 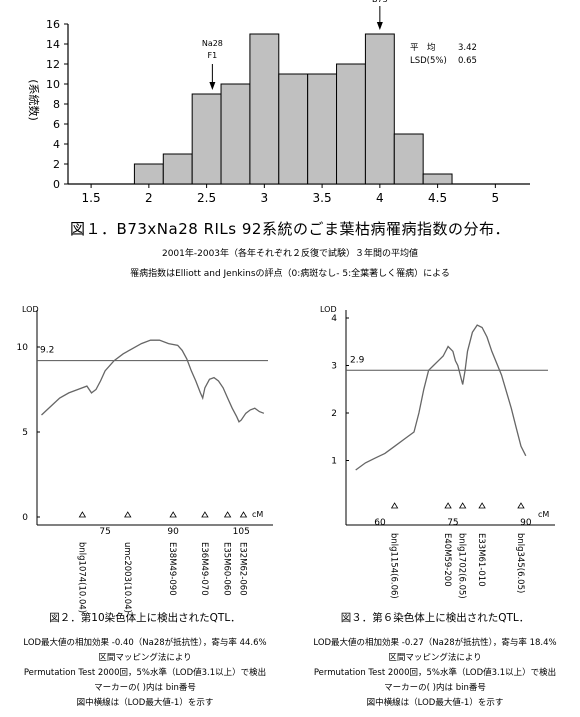 What do you see at coordinates (520, 563) in the screenshot?
I see `marker-label: bnlg345(6.05)` at bounding box center [520, 563].